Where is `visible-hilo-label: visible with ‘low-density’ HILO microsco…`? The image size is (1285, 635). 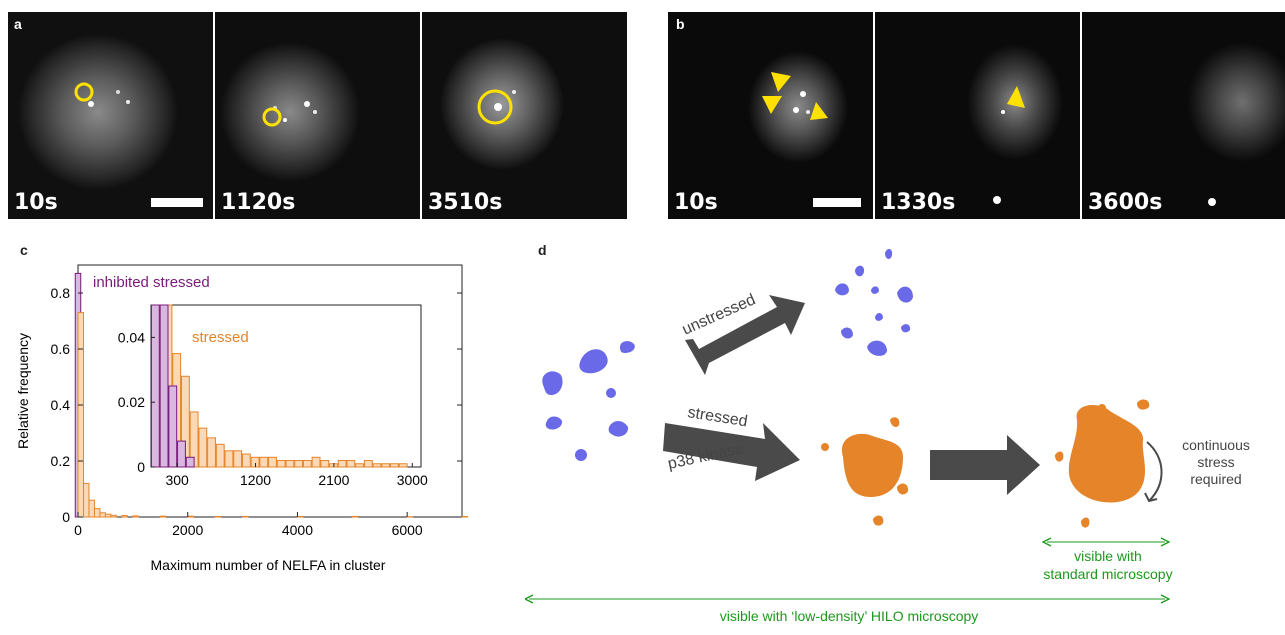
visible-hilo-label: visible with ‘low-density’ HILO microsco… is located at coordinates (849, 616).